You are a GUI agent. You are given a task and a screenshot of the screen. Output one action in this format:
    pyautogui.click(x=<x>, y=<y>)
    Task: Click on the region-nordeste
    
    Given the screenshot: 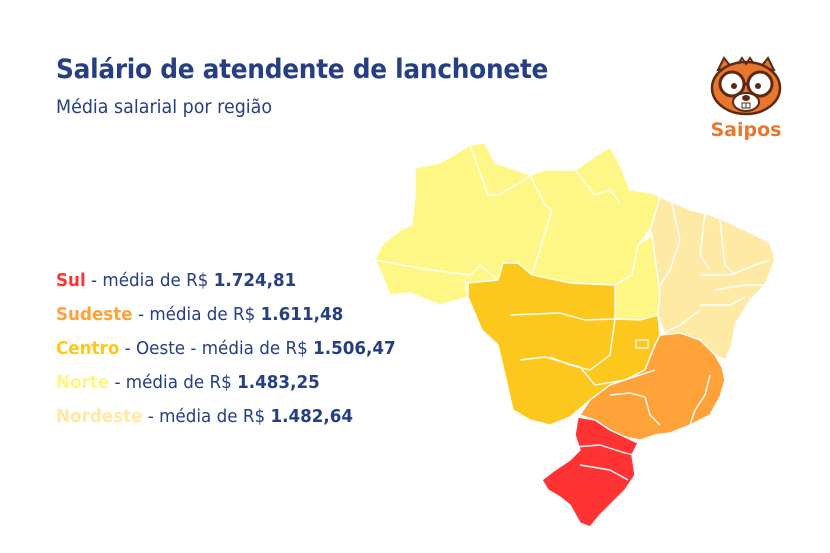 What is the action you would take?
    pyautogui.click(x=712, y=278)
    